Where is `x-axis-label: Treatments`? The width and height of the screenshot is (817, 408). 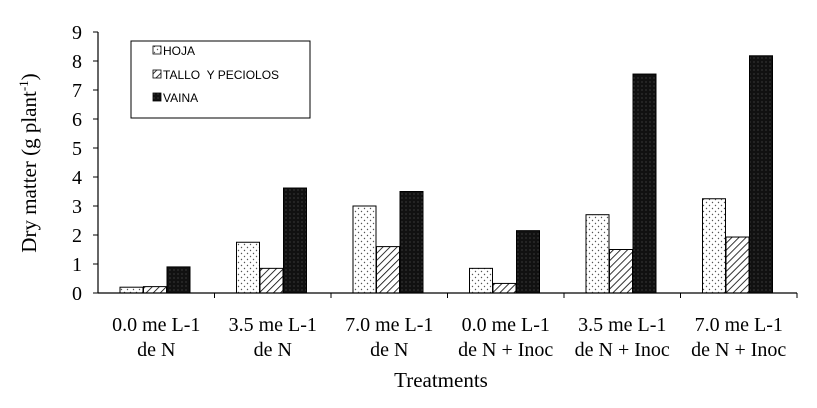 x-axis-label: Treatments is located at coordinates (441, 380).